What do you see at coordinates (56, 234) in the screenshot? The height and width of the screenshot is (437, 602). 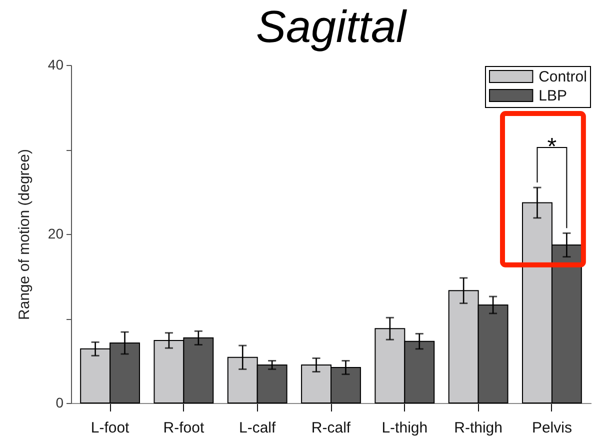 I see `y-tick-label: 20` at bounding box center [56, 234].